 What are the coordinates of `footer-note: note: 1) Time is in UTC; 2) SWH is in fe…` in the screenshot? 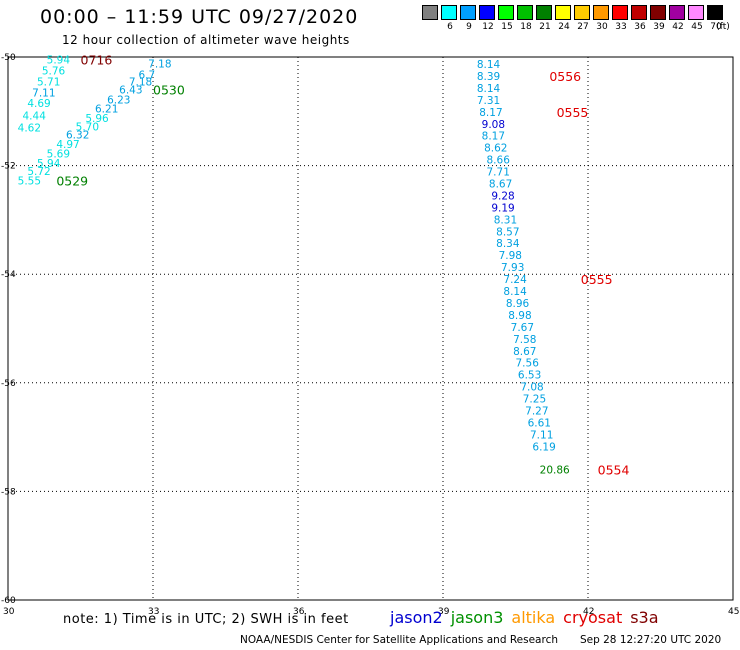 It's located at (206, 619).